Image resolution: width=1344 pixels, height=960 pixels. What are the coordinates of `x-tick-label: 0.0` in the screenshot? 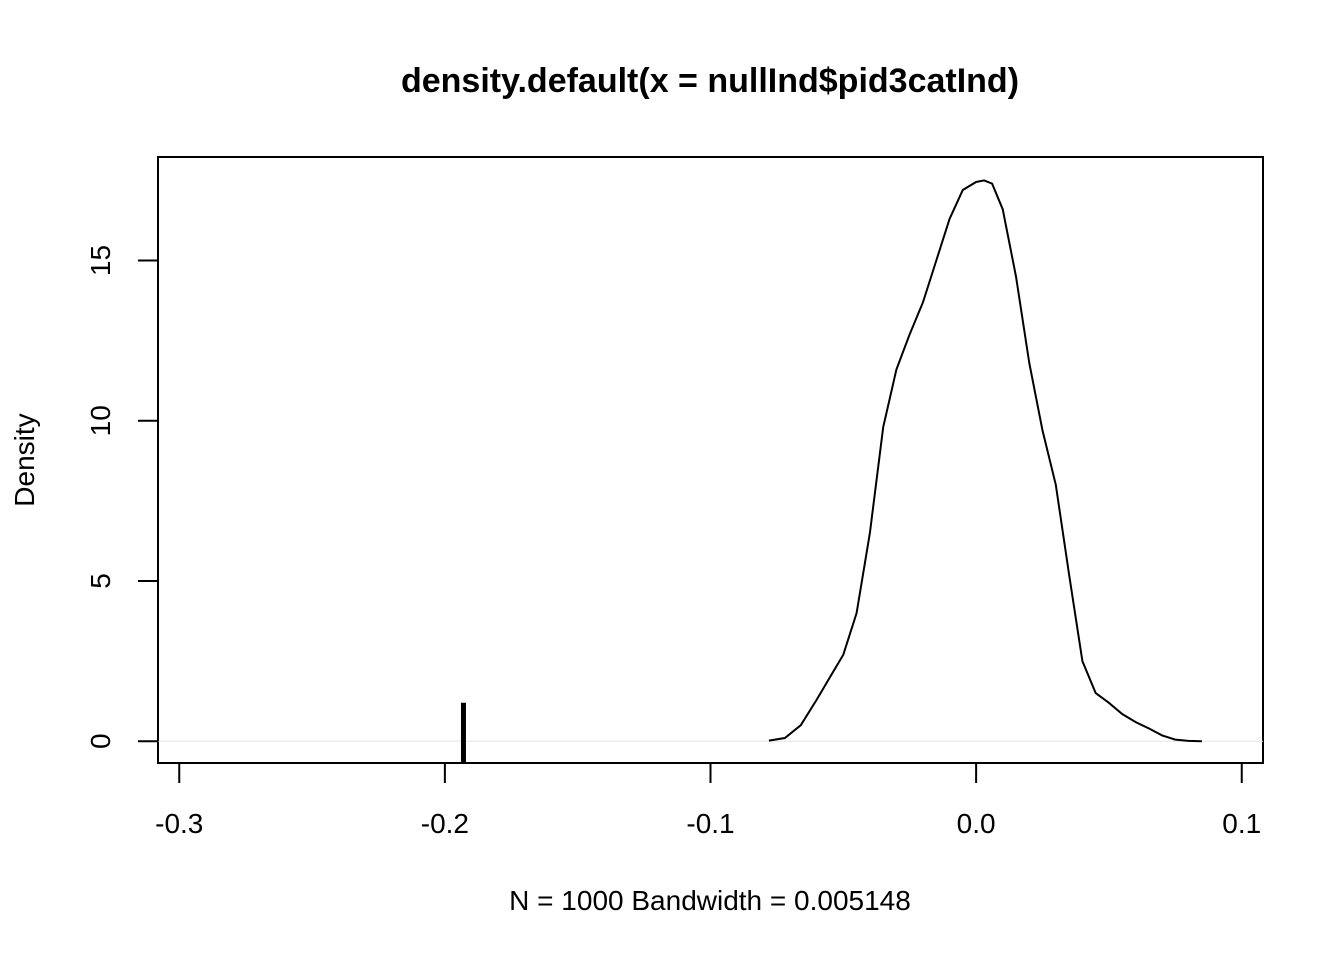 It's located at (976, 823).